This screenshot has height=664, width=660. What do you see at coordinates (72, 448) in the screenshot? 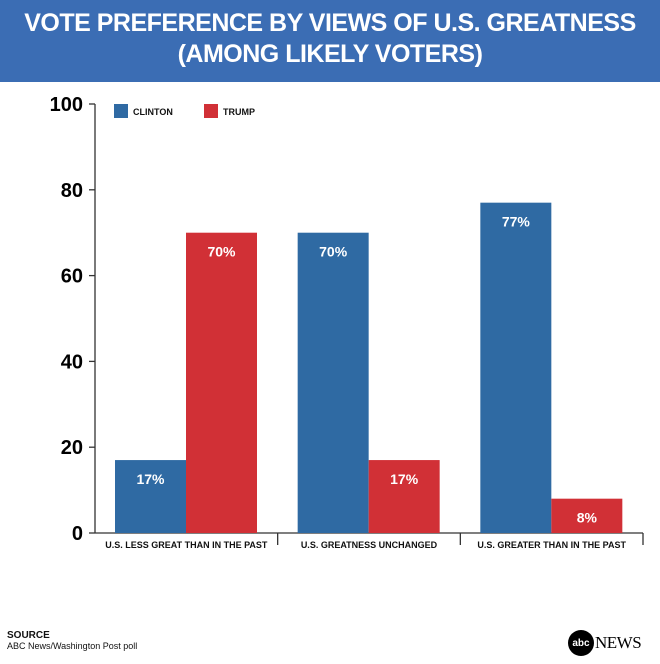
I see `y-tick-label: 20` at bounding box center [72, 448].